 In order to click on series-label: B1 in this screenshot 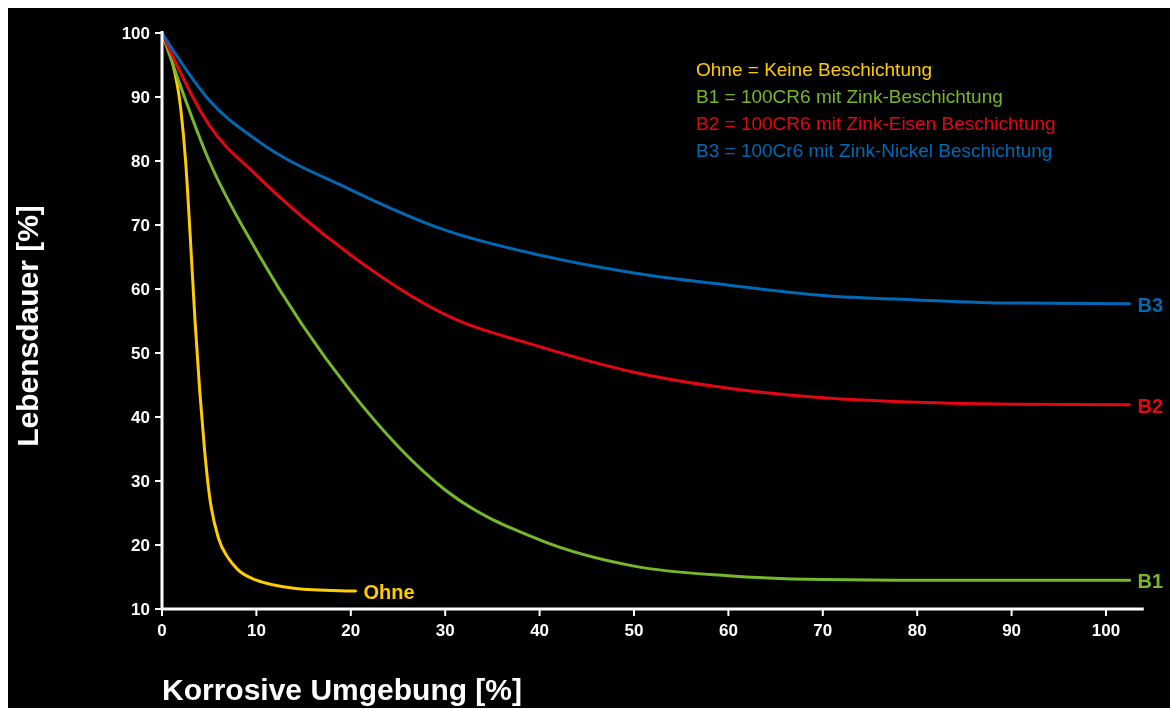, I will do `click(1150, 581)`.